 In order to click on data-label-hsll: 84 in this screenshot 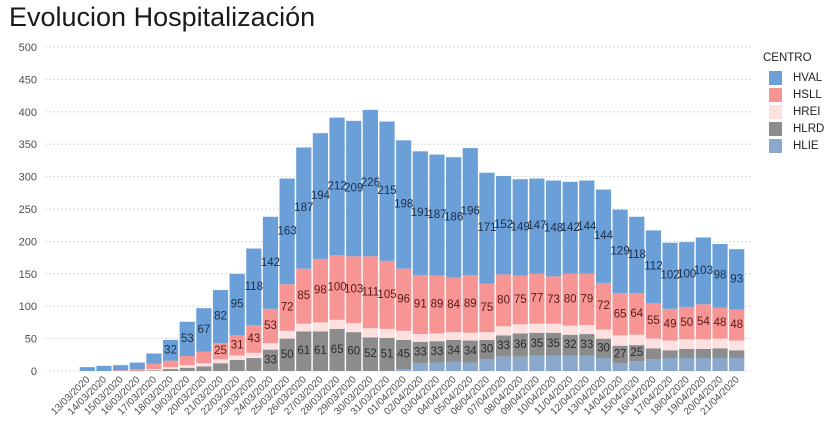, I will do `click(453, 305)`.